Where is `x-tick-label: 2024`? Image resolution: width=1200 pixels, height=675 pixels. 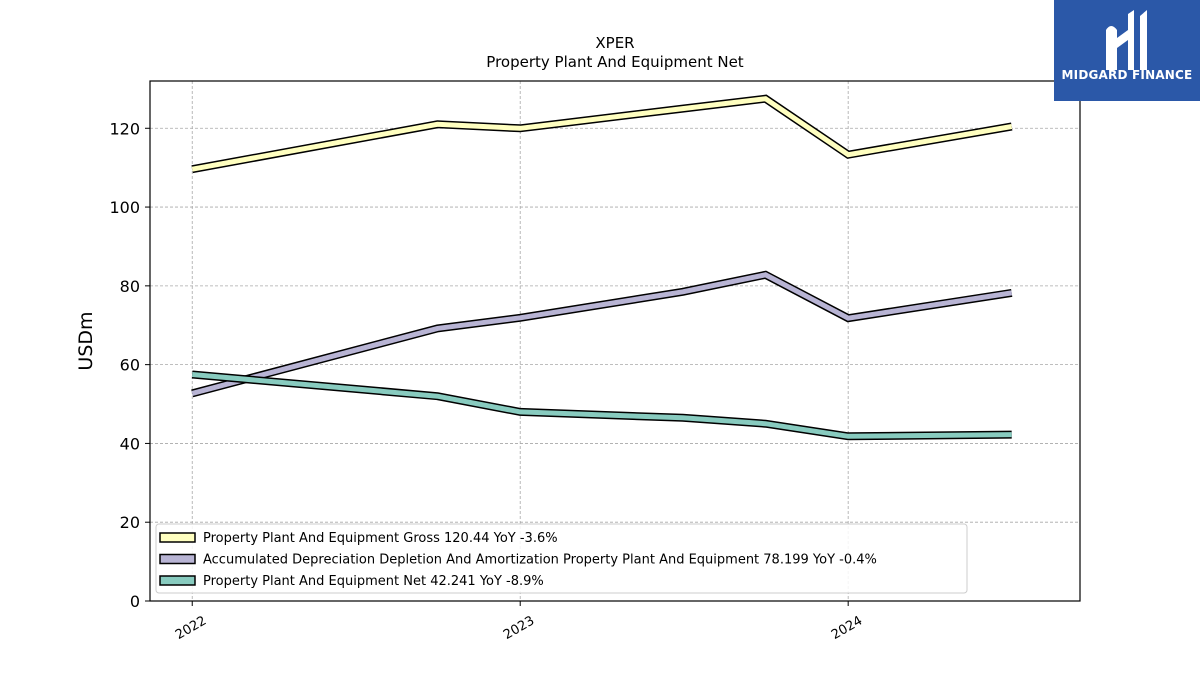 x-tick-label: 2024 is located at coordinates (847, 628).